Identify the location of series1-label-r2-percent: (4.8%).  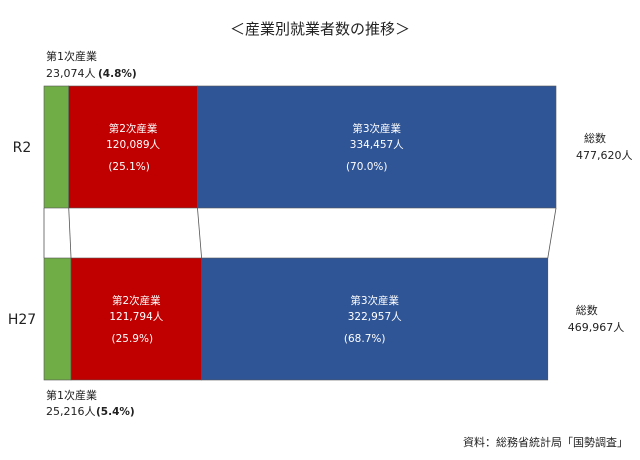
(117, 74).